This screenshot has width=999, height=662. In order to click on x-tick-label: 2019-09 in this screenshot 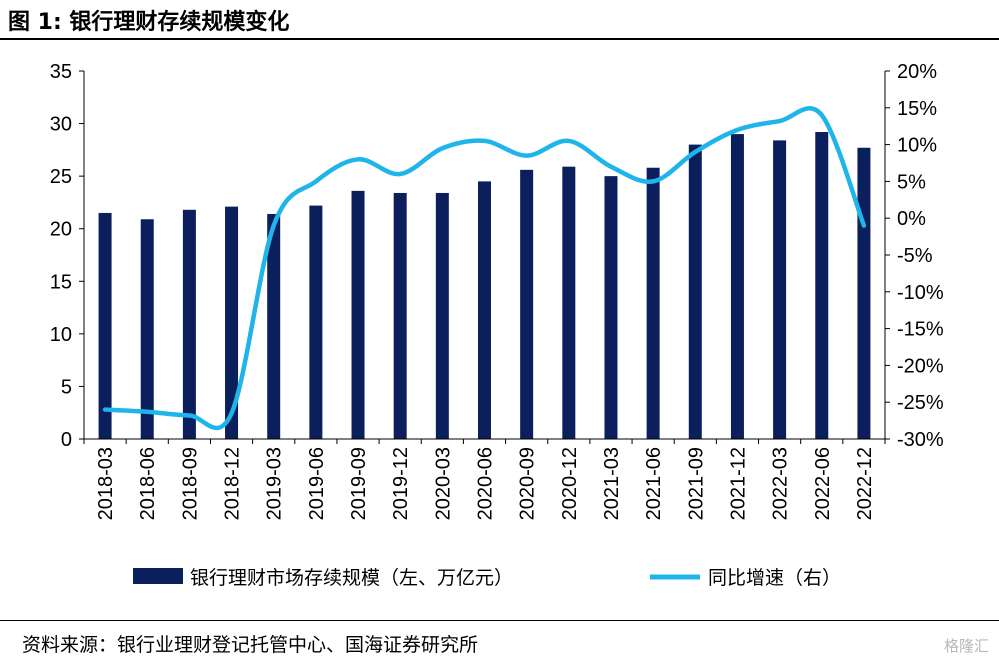, I will do `click(359, 483)`.